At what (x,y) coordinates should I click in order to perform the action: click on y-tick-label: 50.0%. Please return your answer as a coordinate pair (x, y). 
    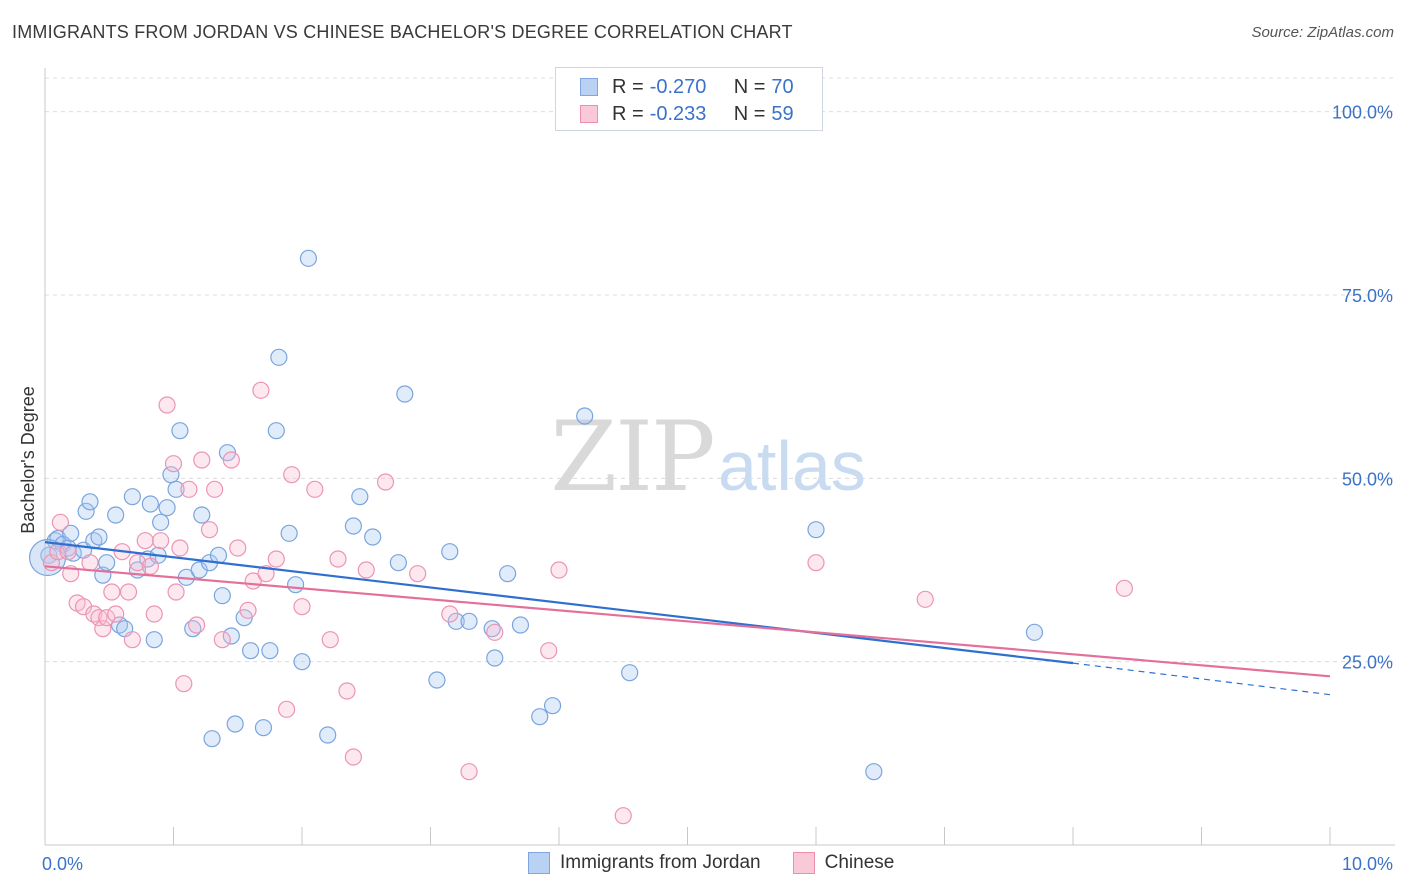
    Looking at the image, I should click on (1367, 479).